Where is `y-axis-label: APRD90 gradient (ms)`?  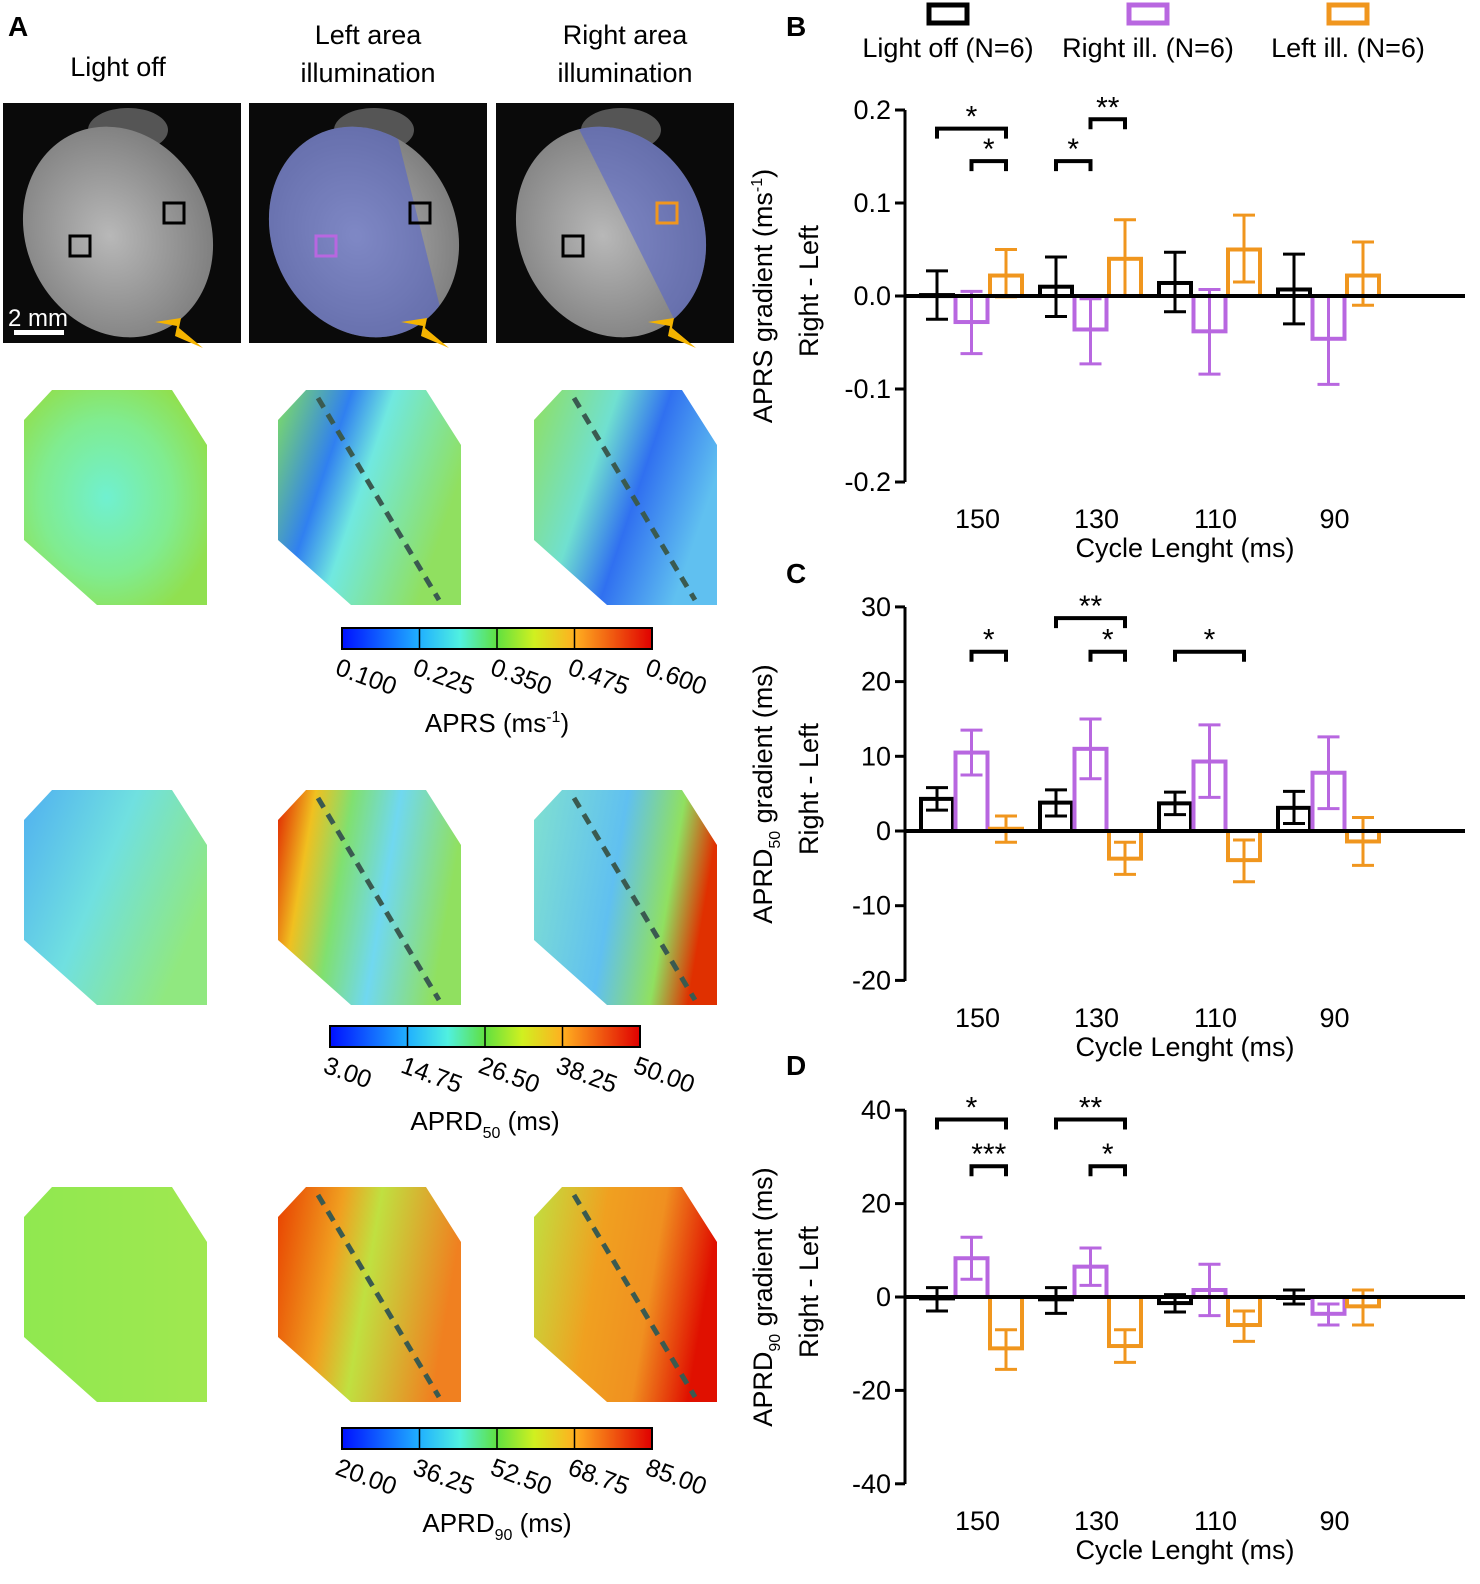 y-axis-label: APRD90 gradient (ms) is located at coordinates (766, 1296).